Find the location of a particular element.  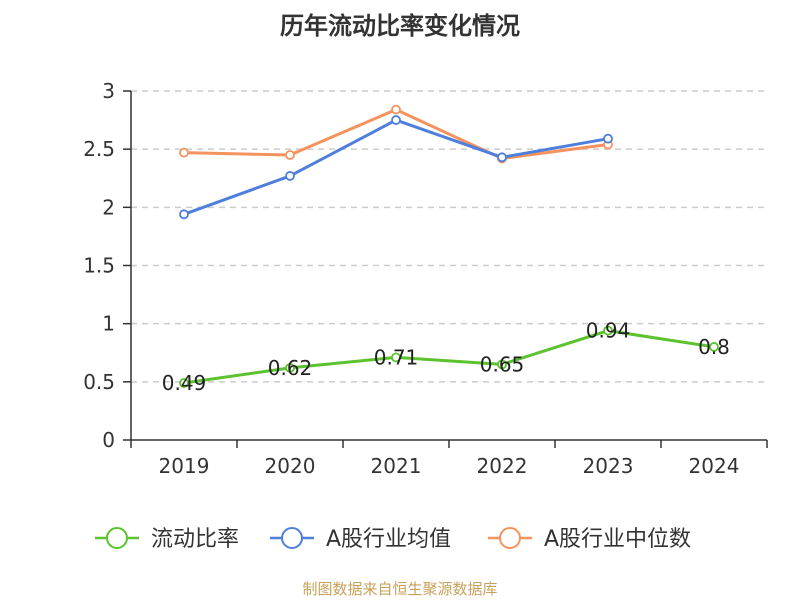

legend: 流动比率 A股行业均值 A股行业中位数 is located at coordinates (393, 539).